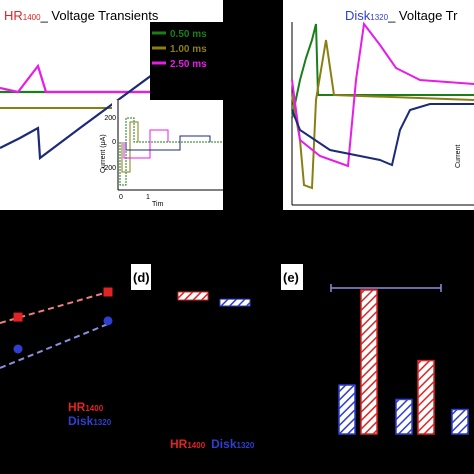 This screenshot has height=474, width=474. I want to click on legend-label-2: 2.50 ms, so click(188, 64).